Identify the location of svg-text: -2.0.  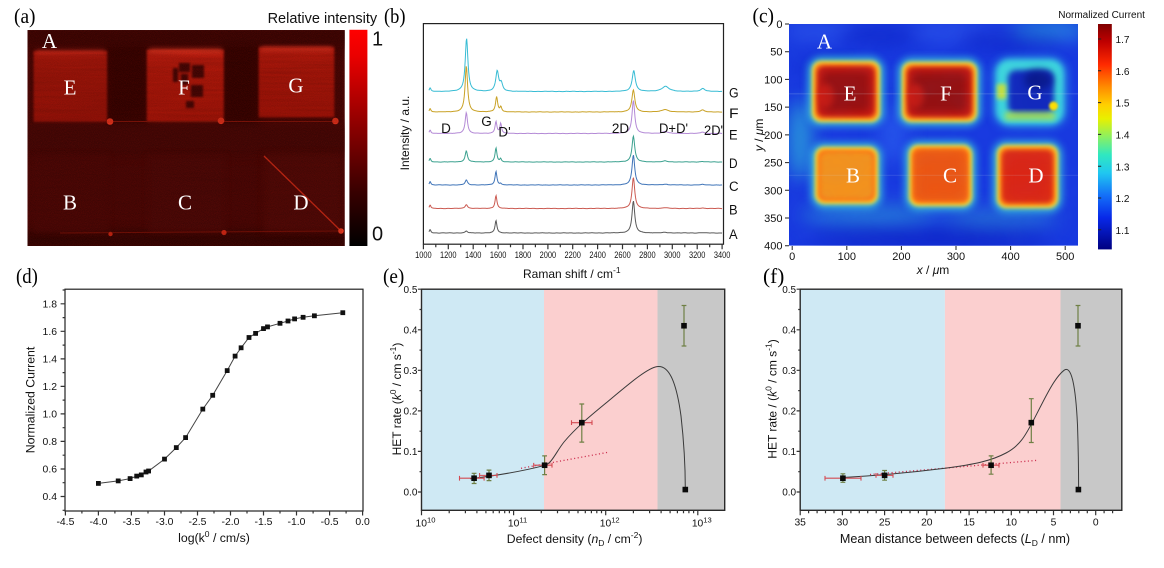
(231, 522).